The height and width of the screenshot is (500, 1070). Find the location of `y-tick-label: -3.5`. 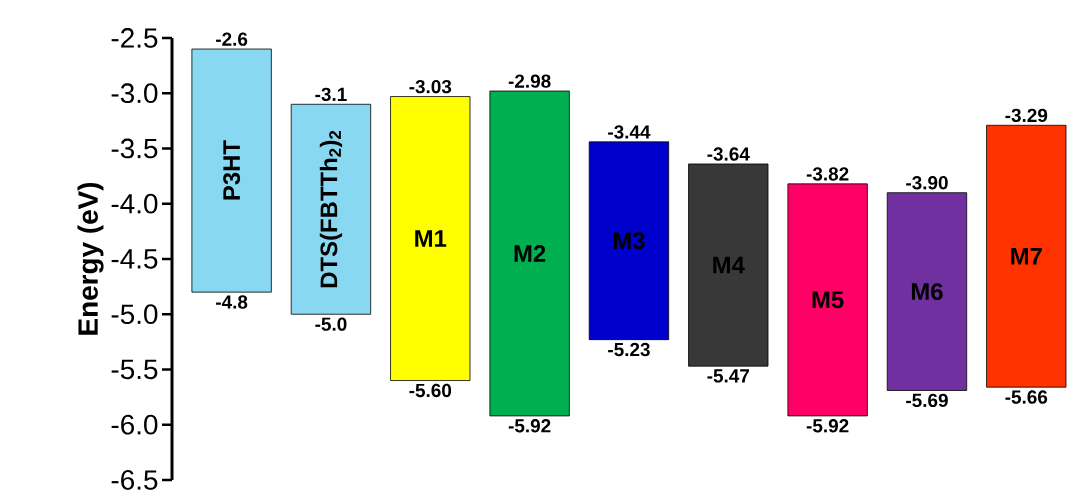

y-tick-label: -3.5 is located at coordinates (134, 148).